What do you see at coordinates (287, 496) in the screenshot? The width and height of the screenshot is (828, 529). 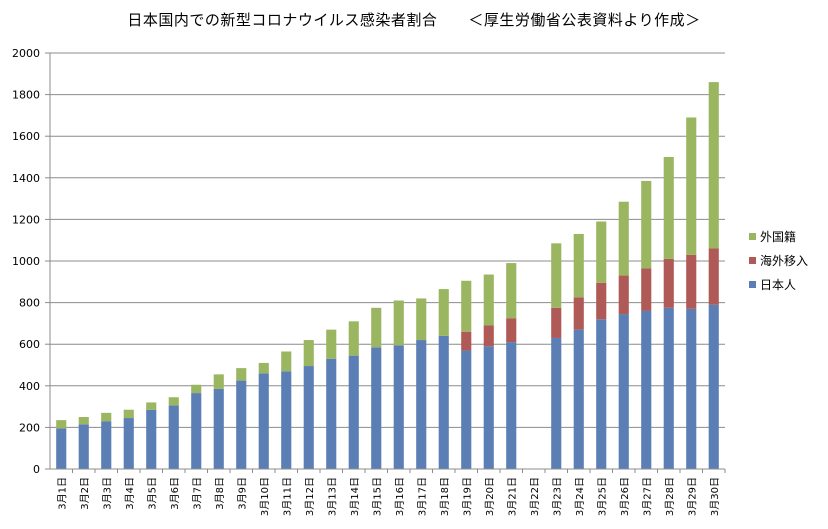 I see `x-tick-label-11: 3月11日` at bounding box center [287, 496].